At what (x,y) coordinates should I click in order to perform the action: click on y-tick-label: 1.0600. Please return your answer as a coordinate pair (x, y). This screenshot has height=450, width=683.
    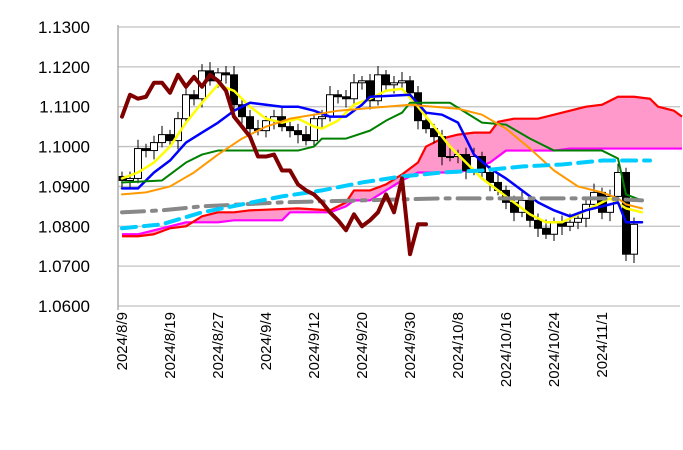
    Looking at the image, I should click on (64, 306).